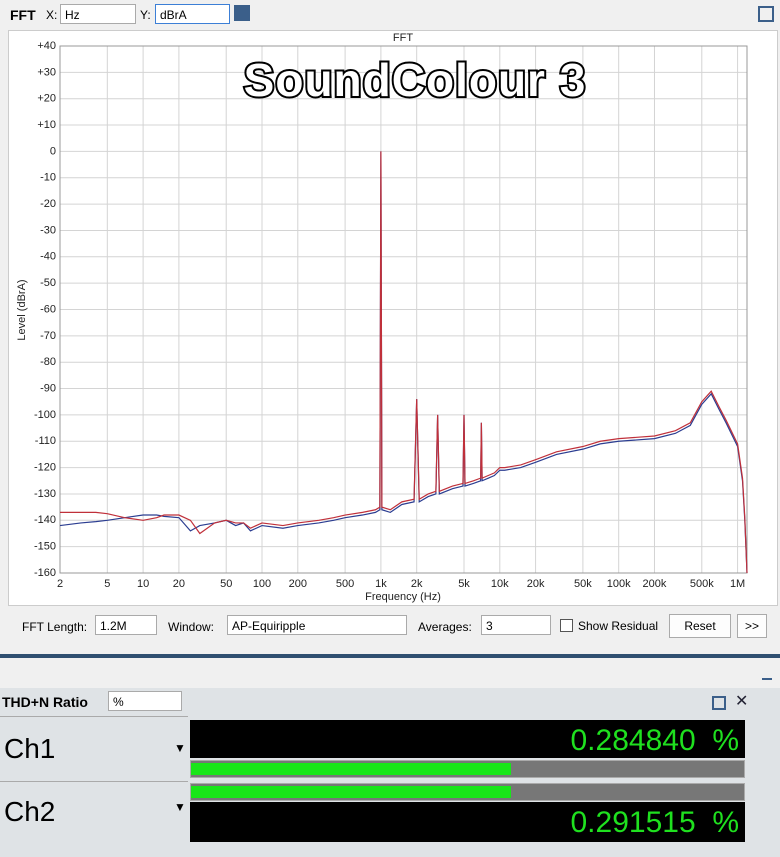  What do you see at coordinates (45, 441) in the screenshot?
I see `y-tick-label: -110` at bounding box center [45, 441].